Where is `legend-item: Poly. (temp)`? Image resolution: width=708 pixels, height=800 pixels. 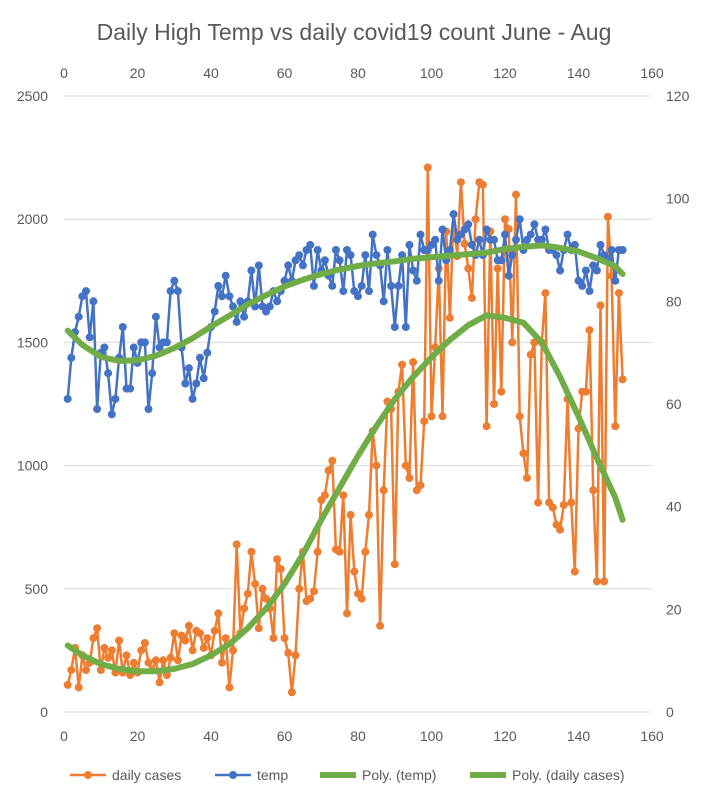 legend-item: Poly. (temp) is located at coordinates (378, 775).